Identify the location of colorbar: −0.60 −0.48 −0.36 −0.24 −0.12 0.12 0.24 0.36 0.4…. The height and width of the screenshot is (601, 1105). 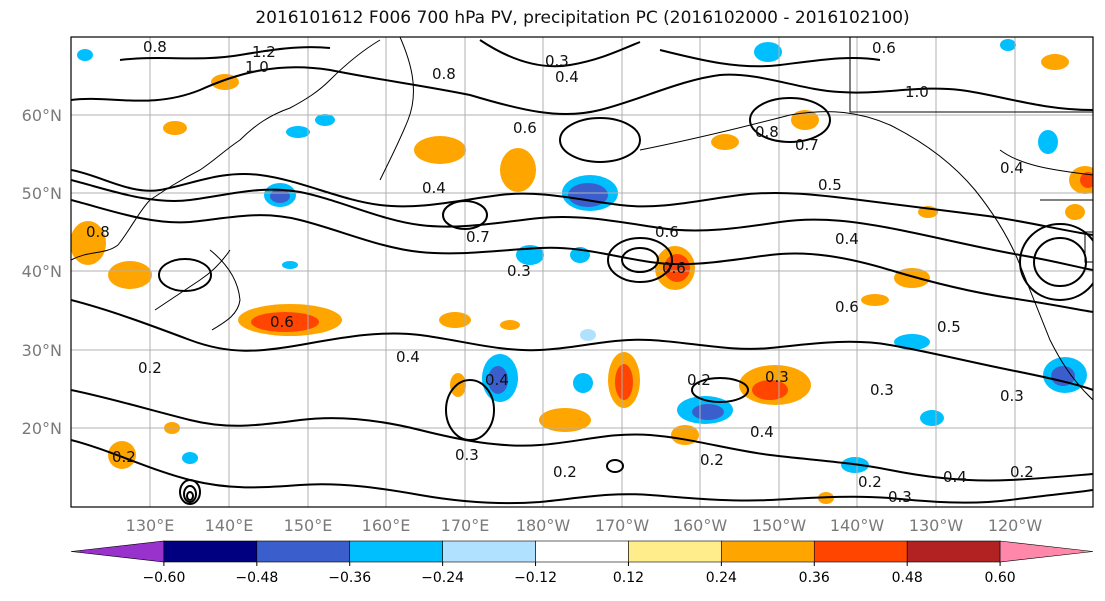
(582, 563).